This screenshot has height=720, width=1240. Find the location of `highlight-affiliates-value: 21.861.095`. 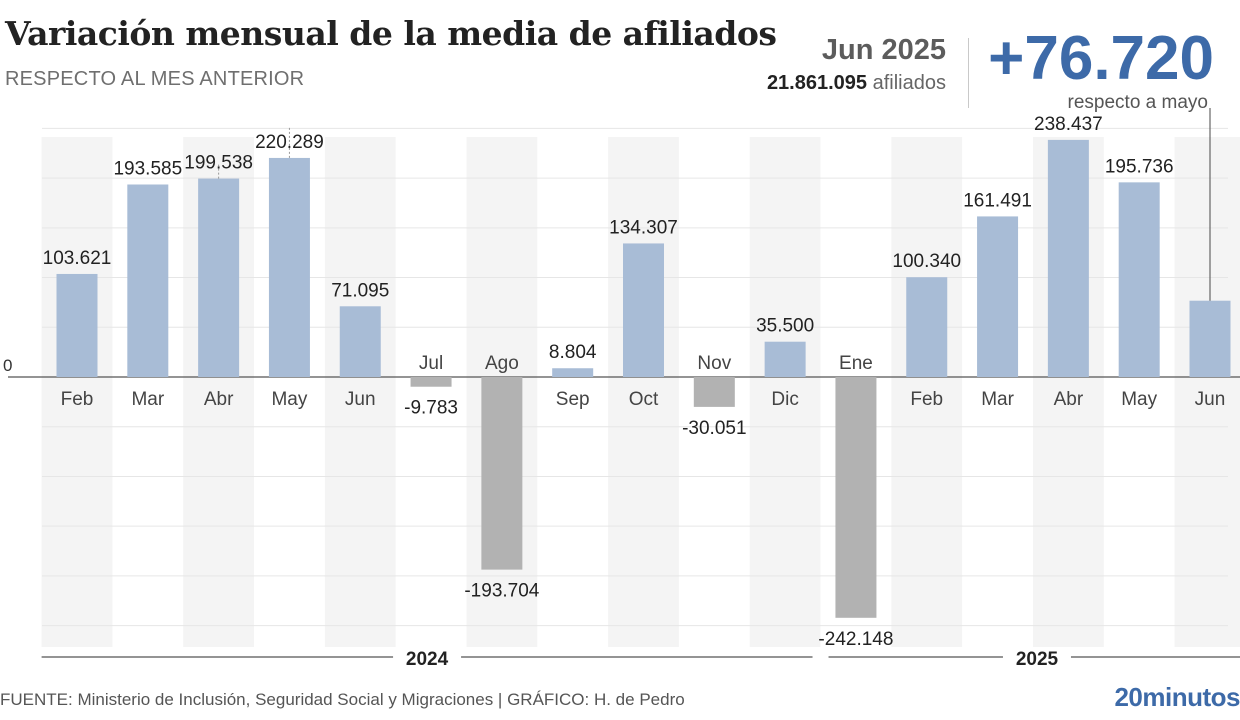

highlight-affiliates-value: 21.861.095 is located at coordinates (817, 83).